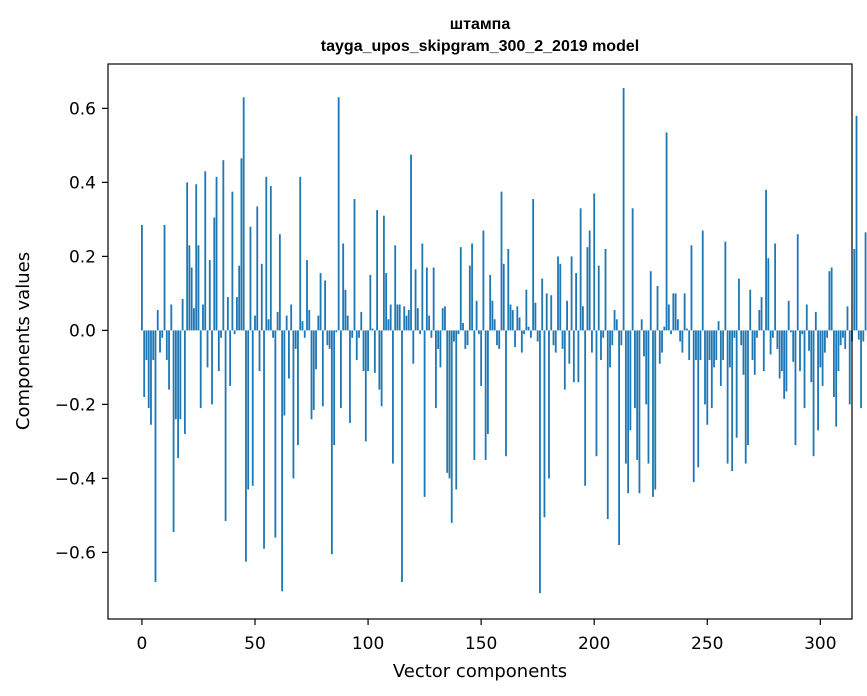  Describe the element at coordinates (487, 636) in the screenshot. I see `x-axis-ticks: 0 50 100 150 200 250 300` at that location.